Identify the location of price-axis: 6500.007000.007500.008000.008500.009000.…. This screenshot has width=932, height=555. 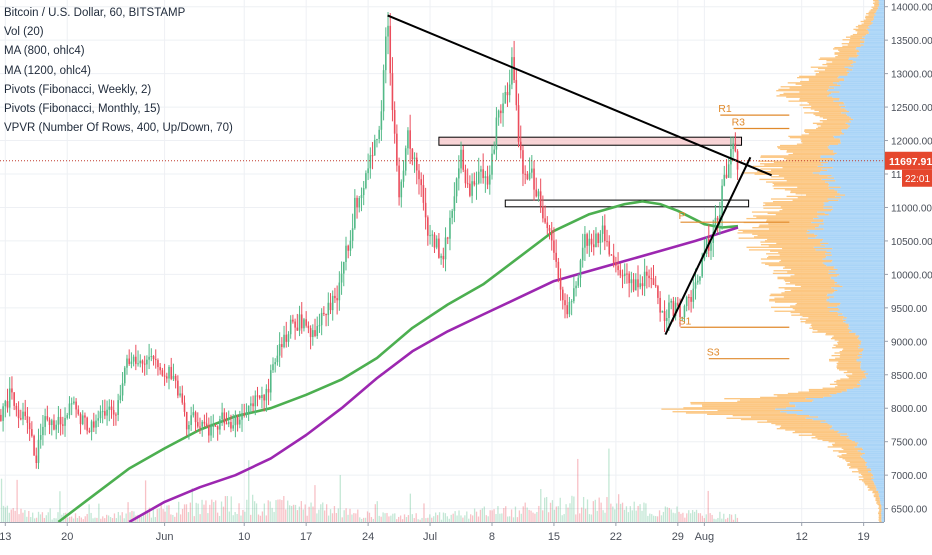
(908, 261).